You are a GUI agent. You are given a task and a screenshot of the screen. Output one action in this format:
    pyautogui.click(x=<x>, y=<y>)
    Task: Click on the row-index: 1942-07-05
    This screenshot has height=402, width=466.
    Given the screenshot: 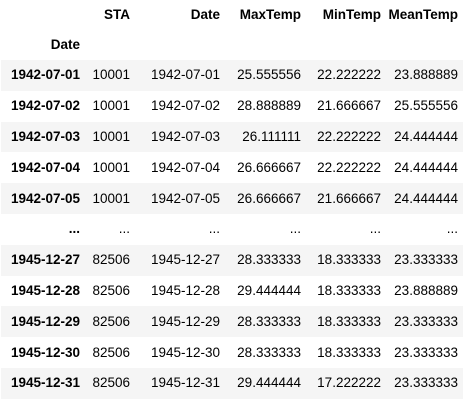 What is the action you would take?
    pyautogui.click(x=45, y=198)
    